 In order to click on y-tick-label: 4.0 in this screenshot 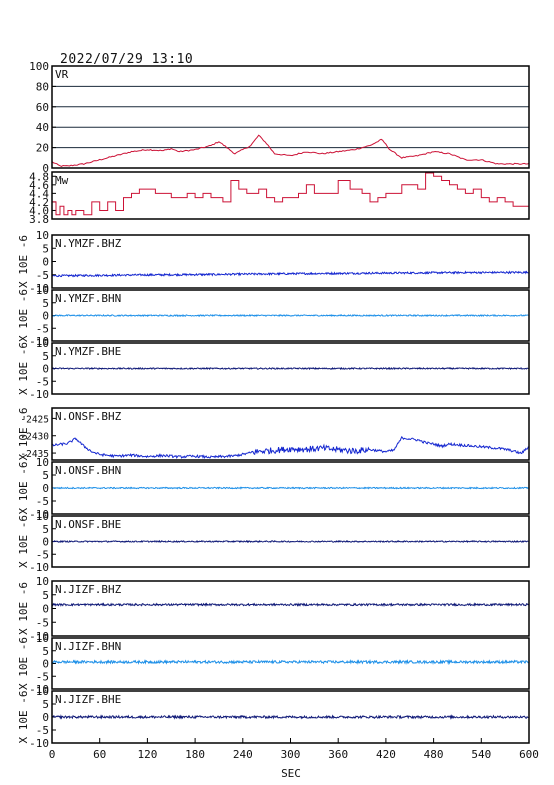, I will do `click(39, 210)`.